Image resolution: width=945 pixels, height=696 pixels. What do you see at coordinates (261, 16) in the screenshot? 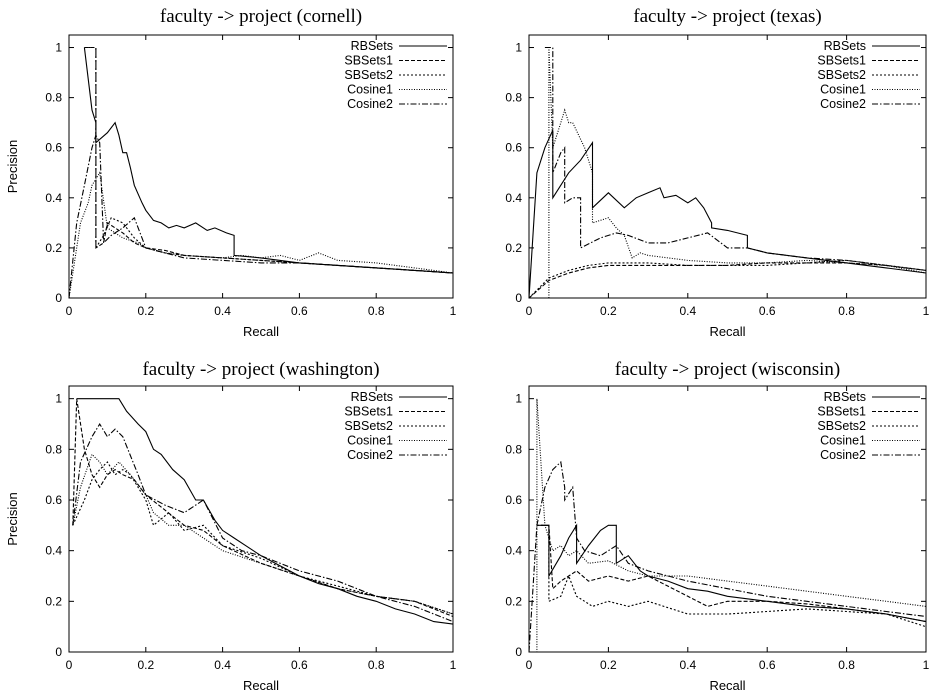
I see `chart-title: faculty -> project (cornell)` at bounding box center [261, 16].